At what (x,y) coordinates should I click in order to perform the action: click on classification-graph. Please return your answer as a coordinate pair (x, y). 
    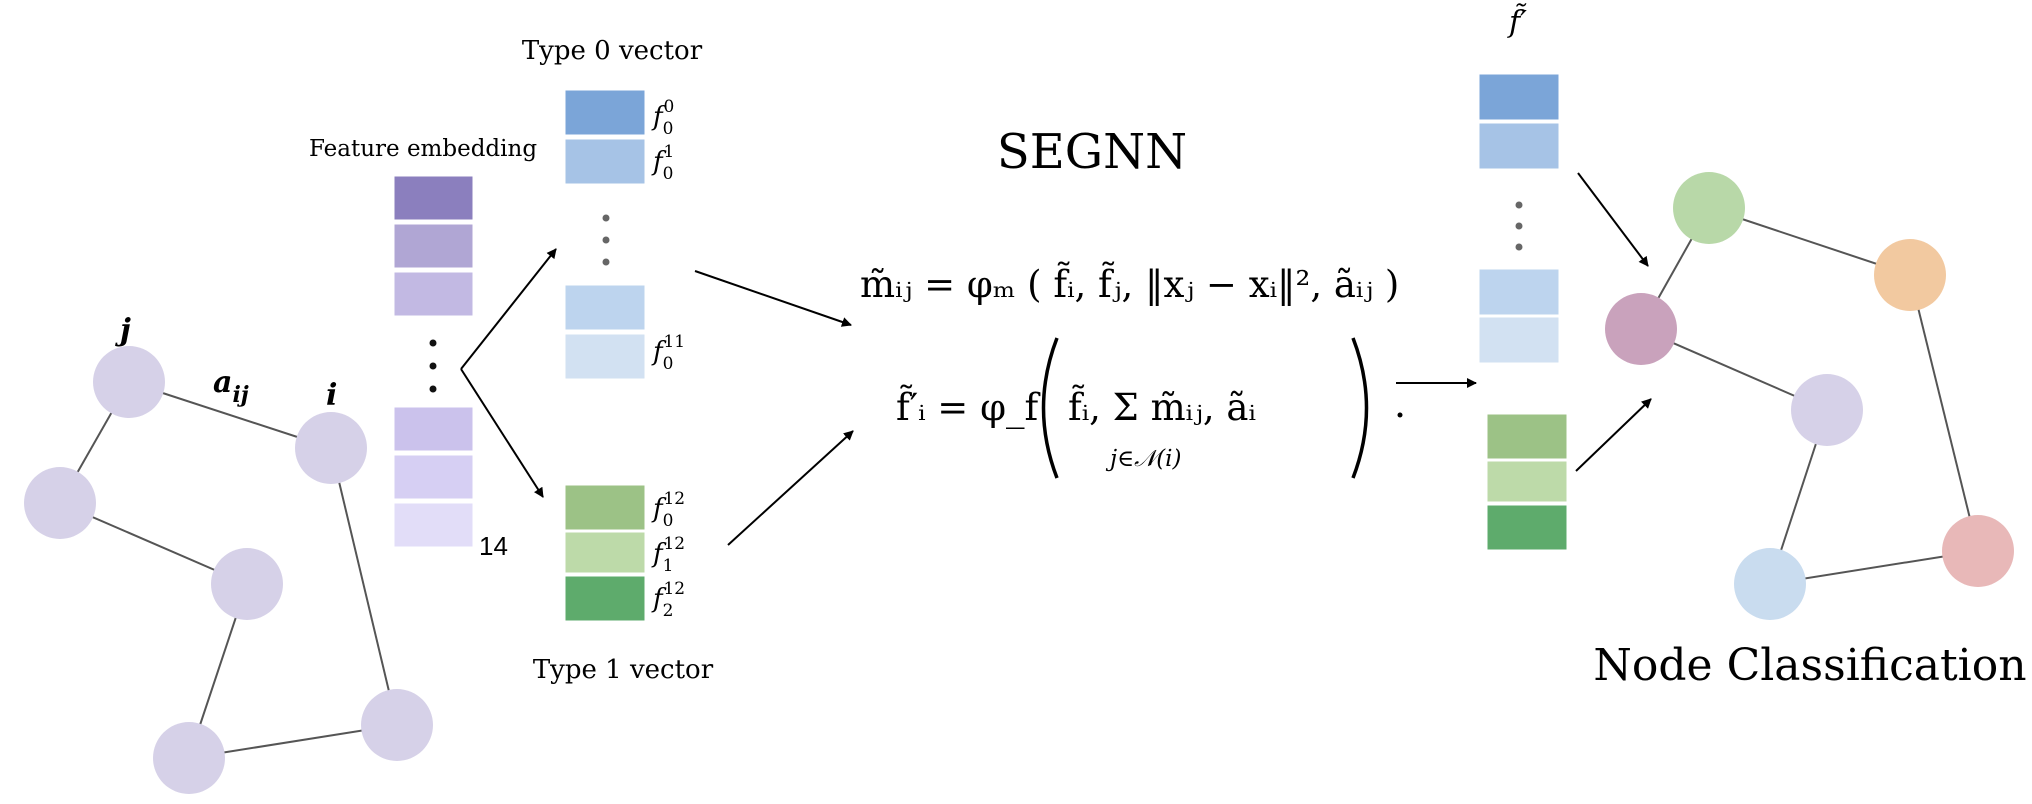
    Looking at the image, I should click on (1809, 396).